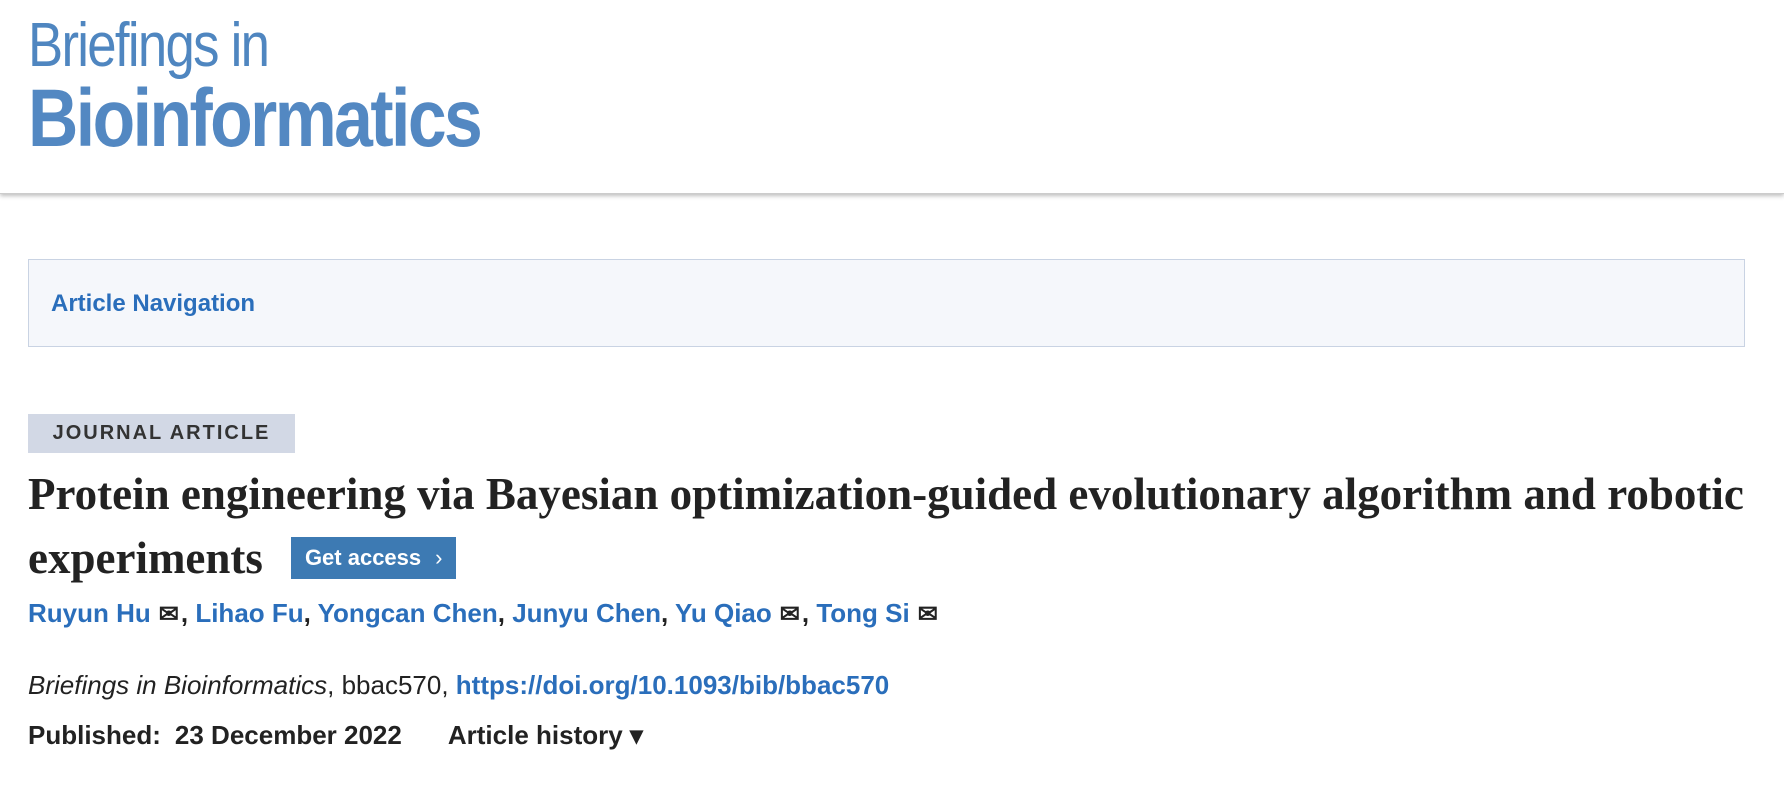  Describe the element at coordinates (161, 433) in the screenshot. I see `article-type-badge: JOURNAL ARTICLE` at that location.